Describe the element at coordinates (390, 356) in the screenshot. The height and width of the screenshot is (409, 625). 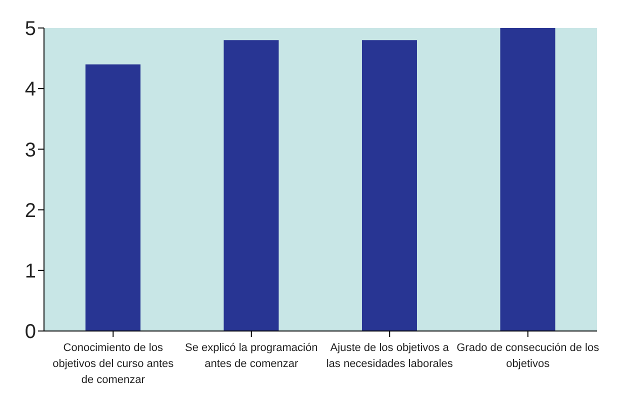
I see `x-tick-label: Ajuste de los objetivos a las necesidades laborales` at that location.